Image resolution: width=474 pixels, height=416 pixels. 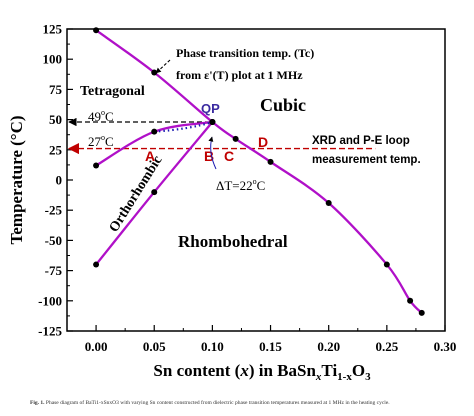 I want to click on y-axis-label: Temperature (°C), so click(x=16, y=179).